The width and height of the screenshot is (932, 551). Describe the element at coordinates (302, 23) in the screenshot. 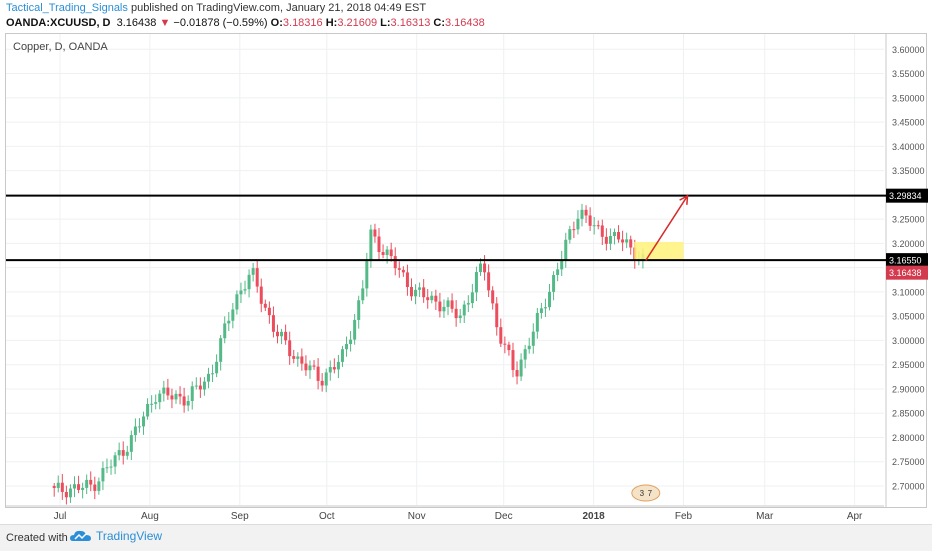

I see `open-value: 3.18316` at that location.